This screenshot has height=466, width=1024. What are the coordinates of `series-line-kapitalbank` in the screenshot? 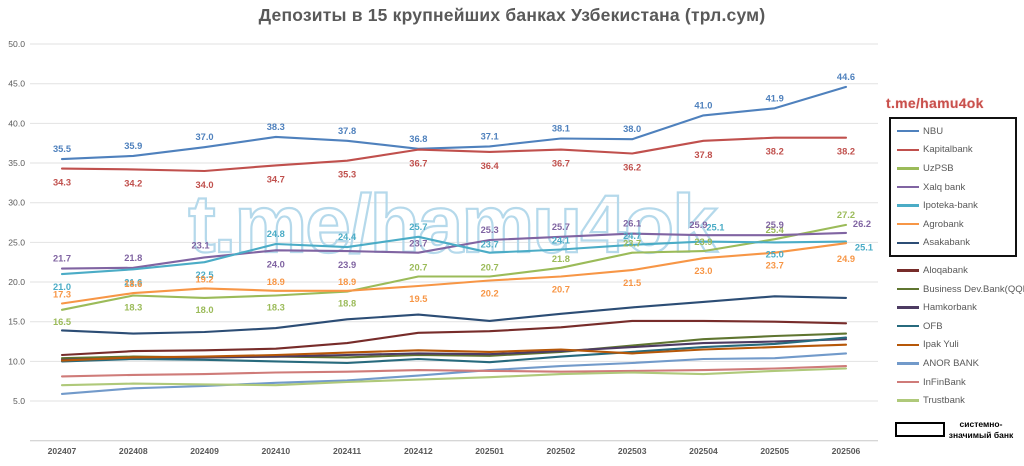 It's located at (454, 154).